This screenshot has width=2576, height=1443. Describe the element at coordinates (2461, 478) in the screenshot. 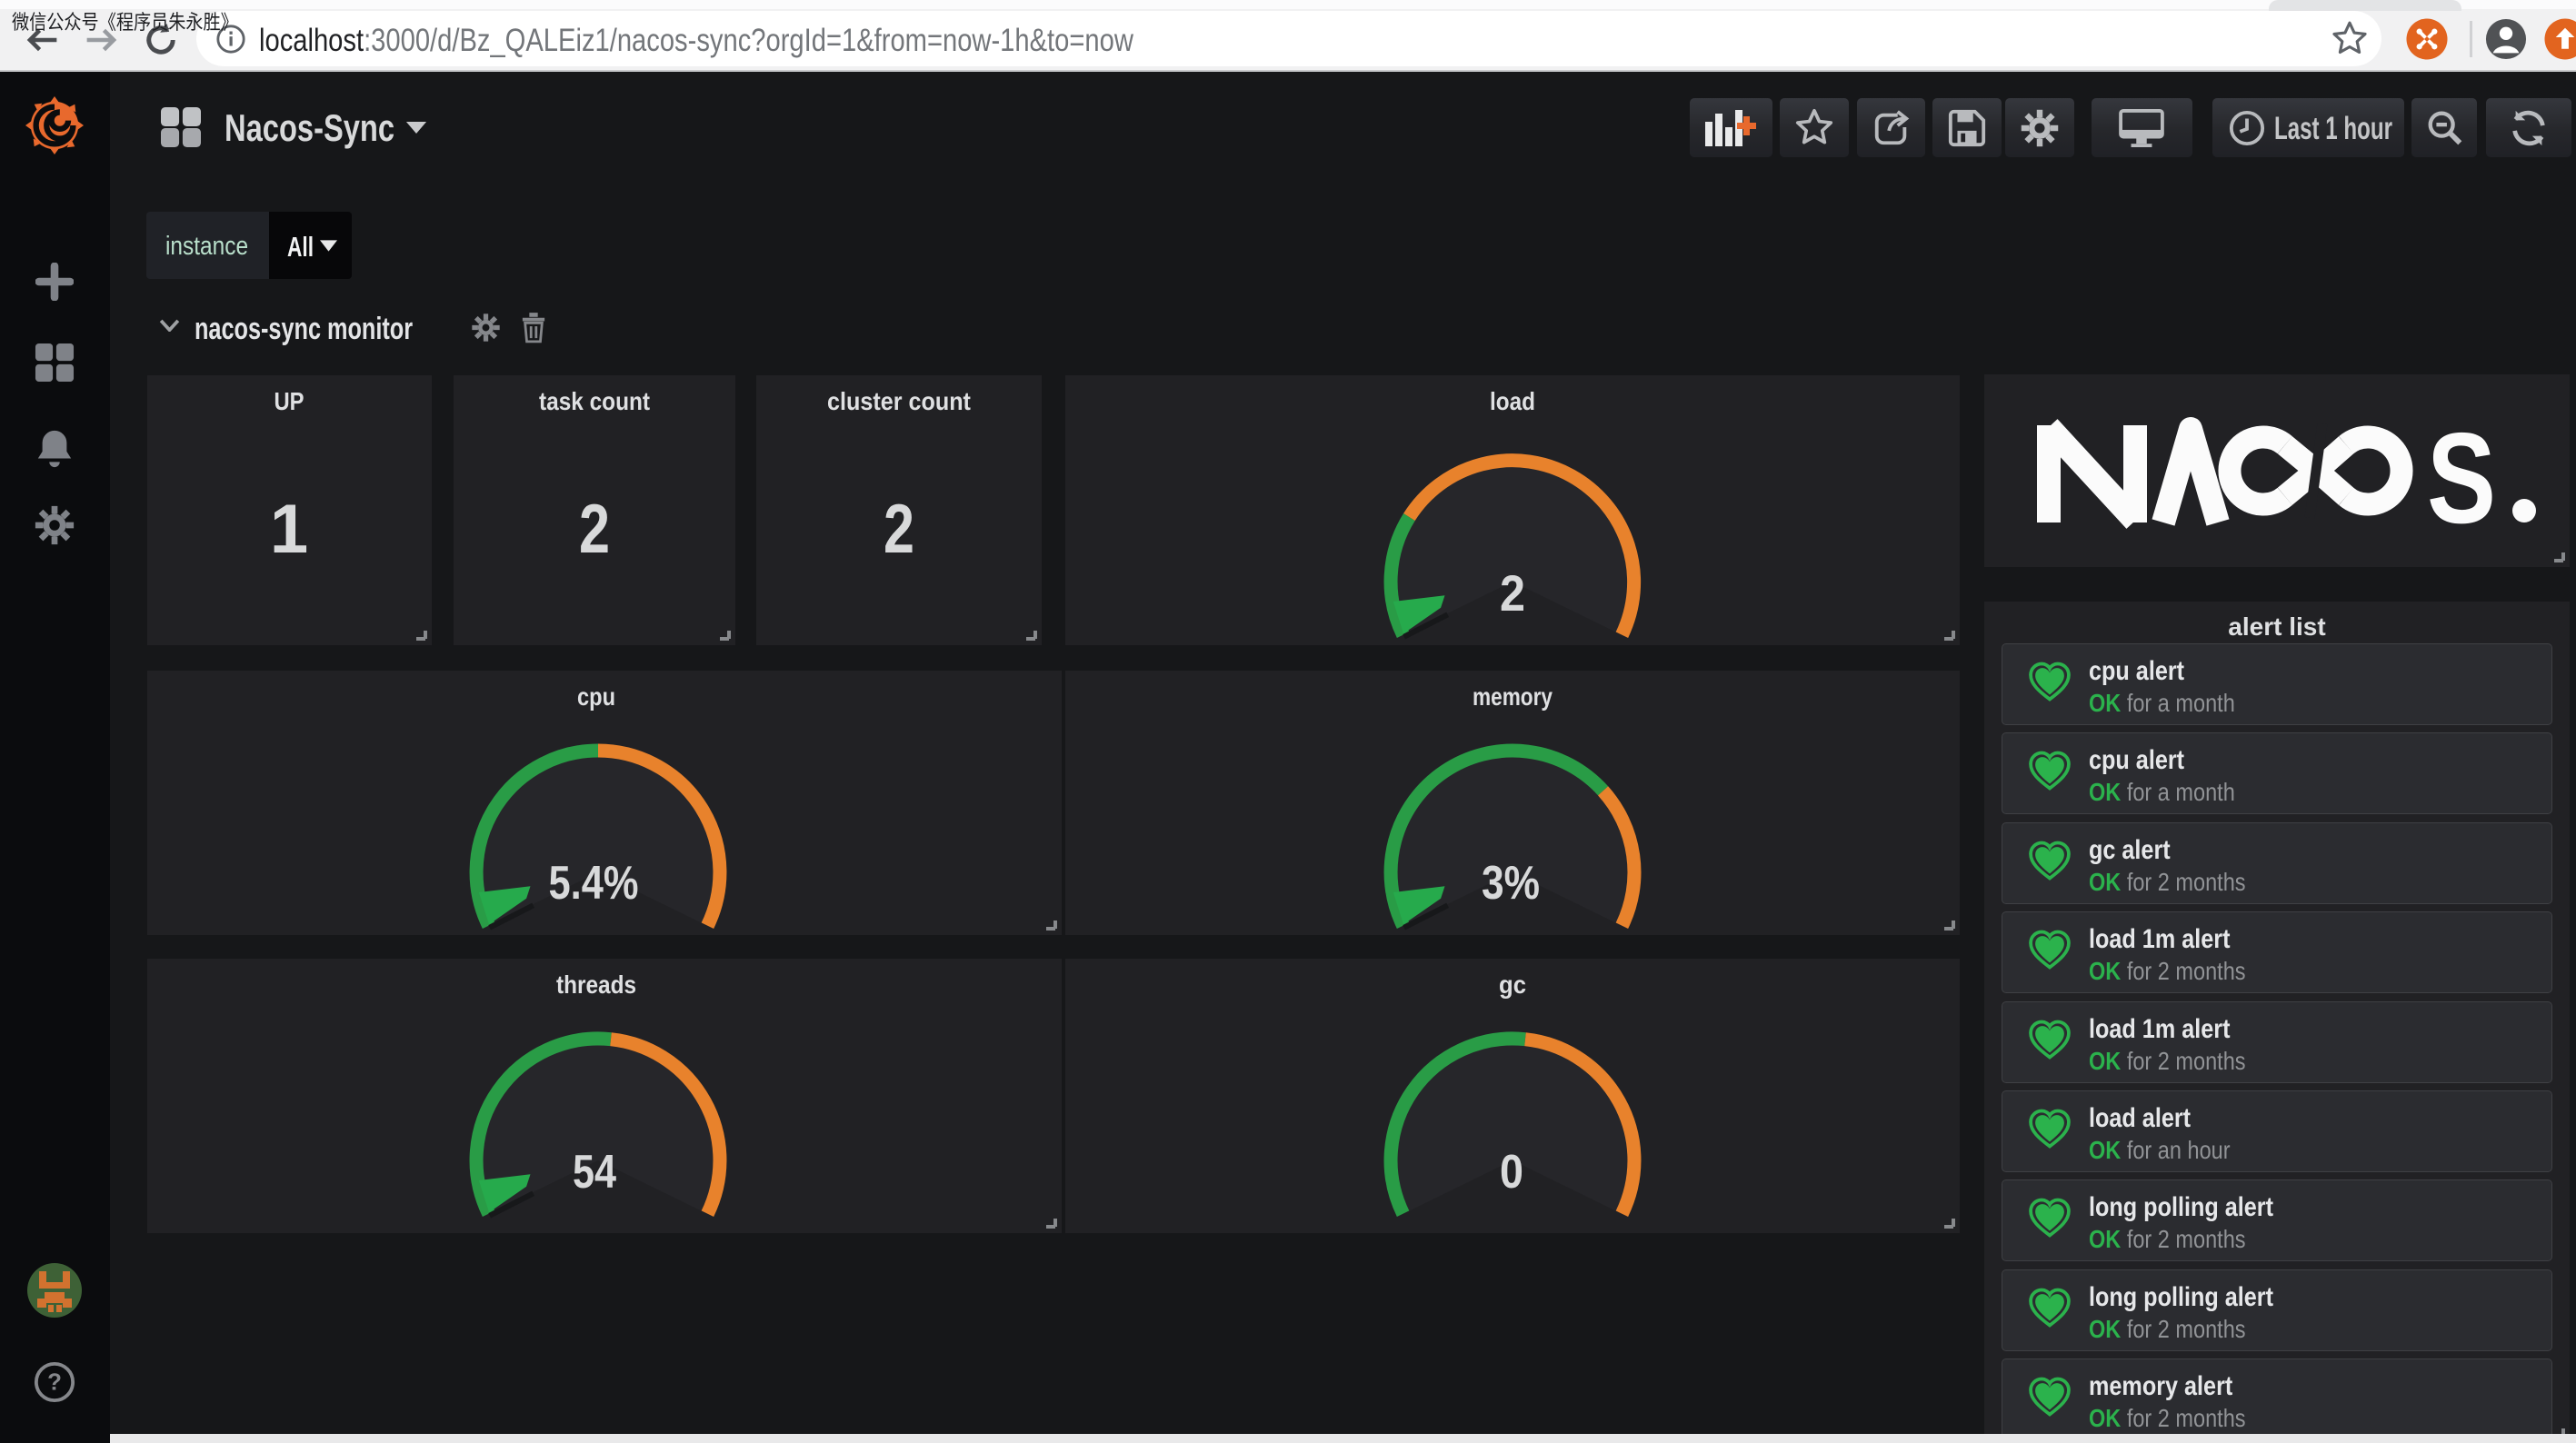

I see `svg-text: S` at that location.